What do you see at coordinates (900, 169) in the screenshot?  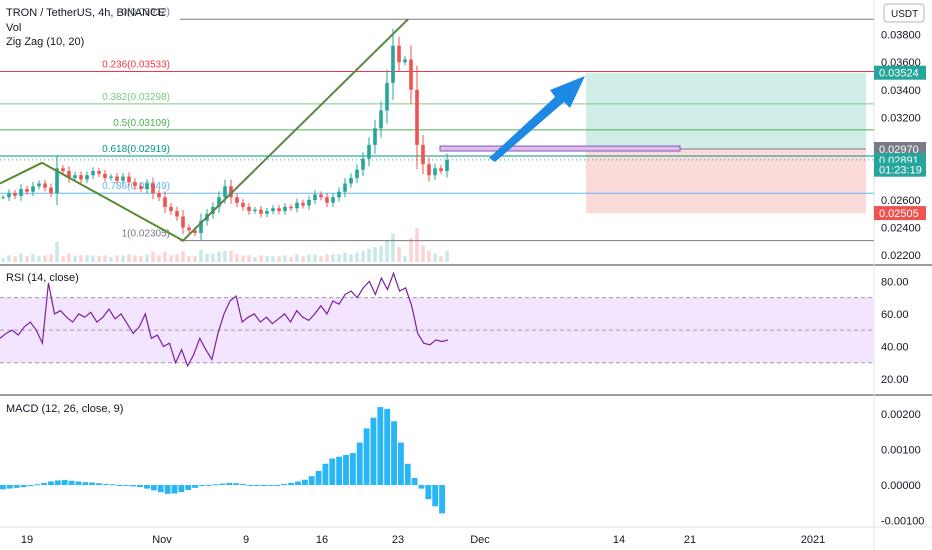 I see `price-tag-bg` at bounding box center [900, 169].